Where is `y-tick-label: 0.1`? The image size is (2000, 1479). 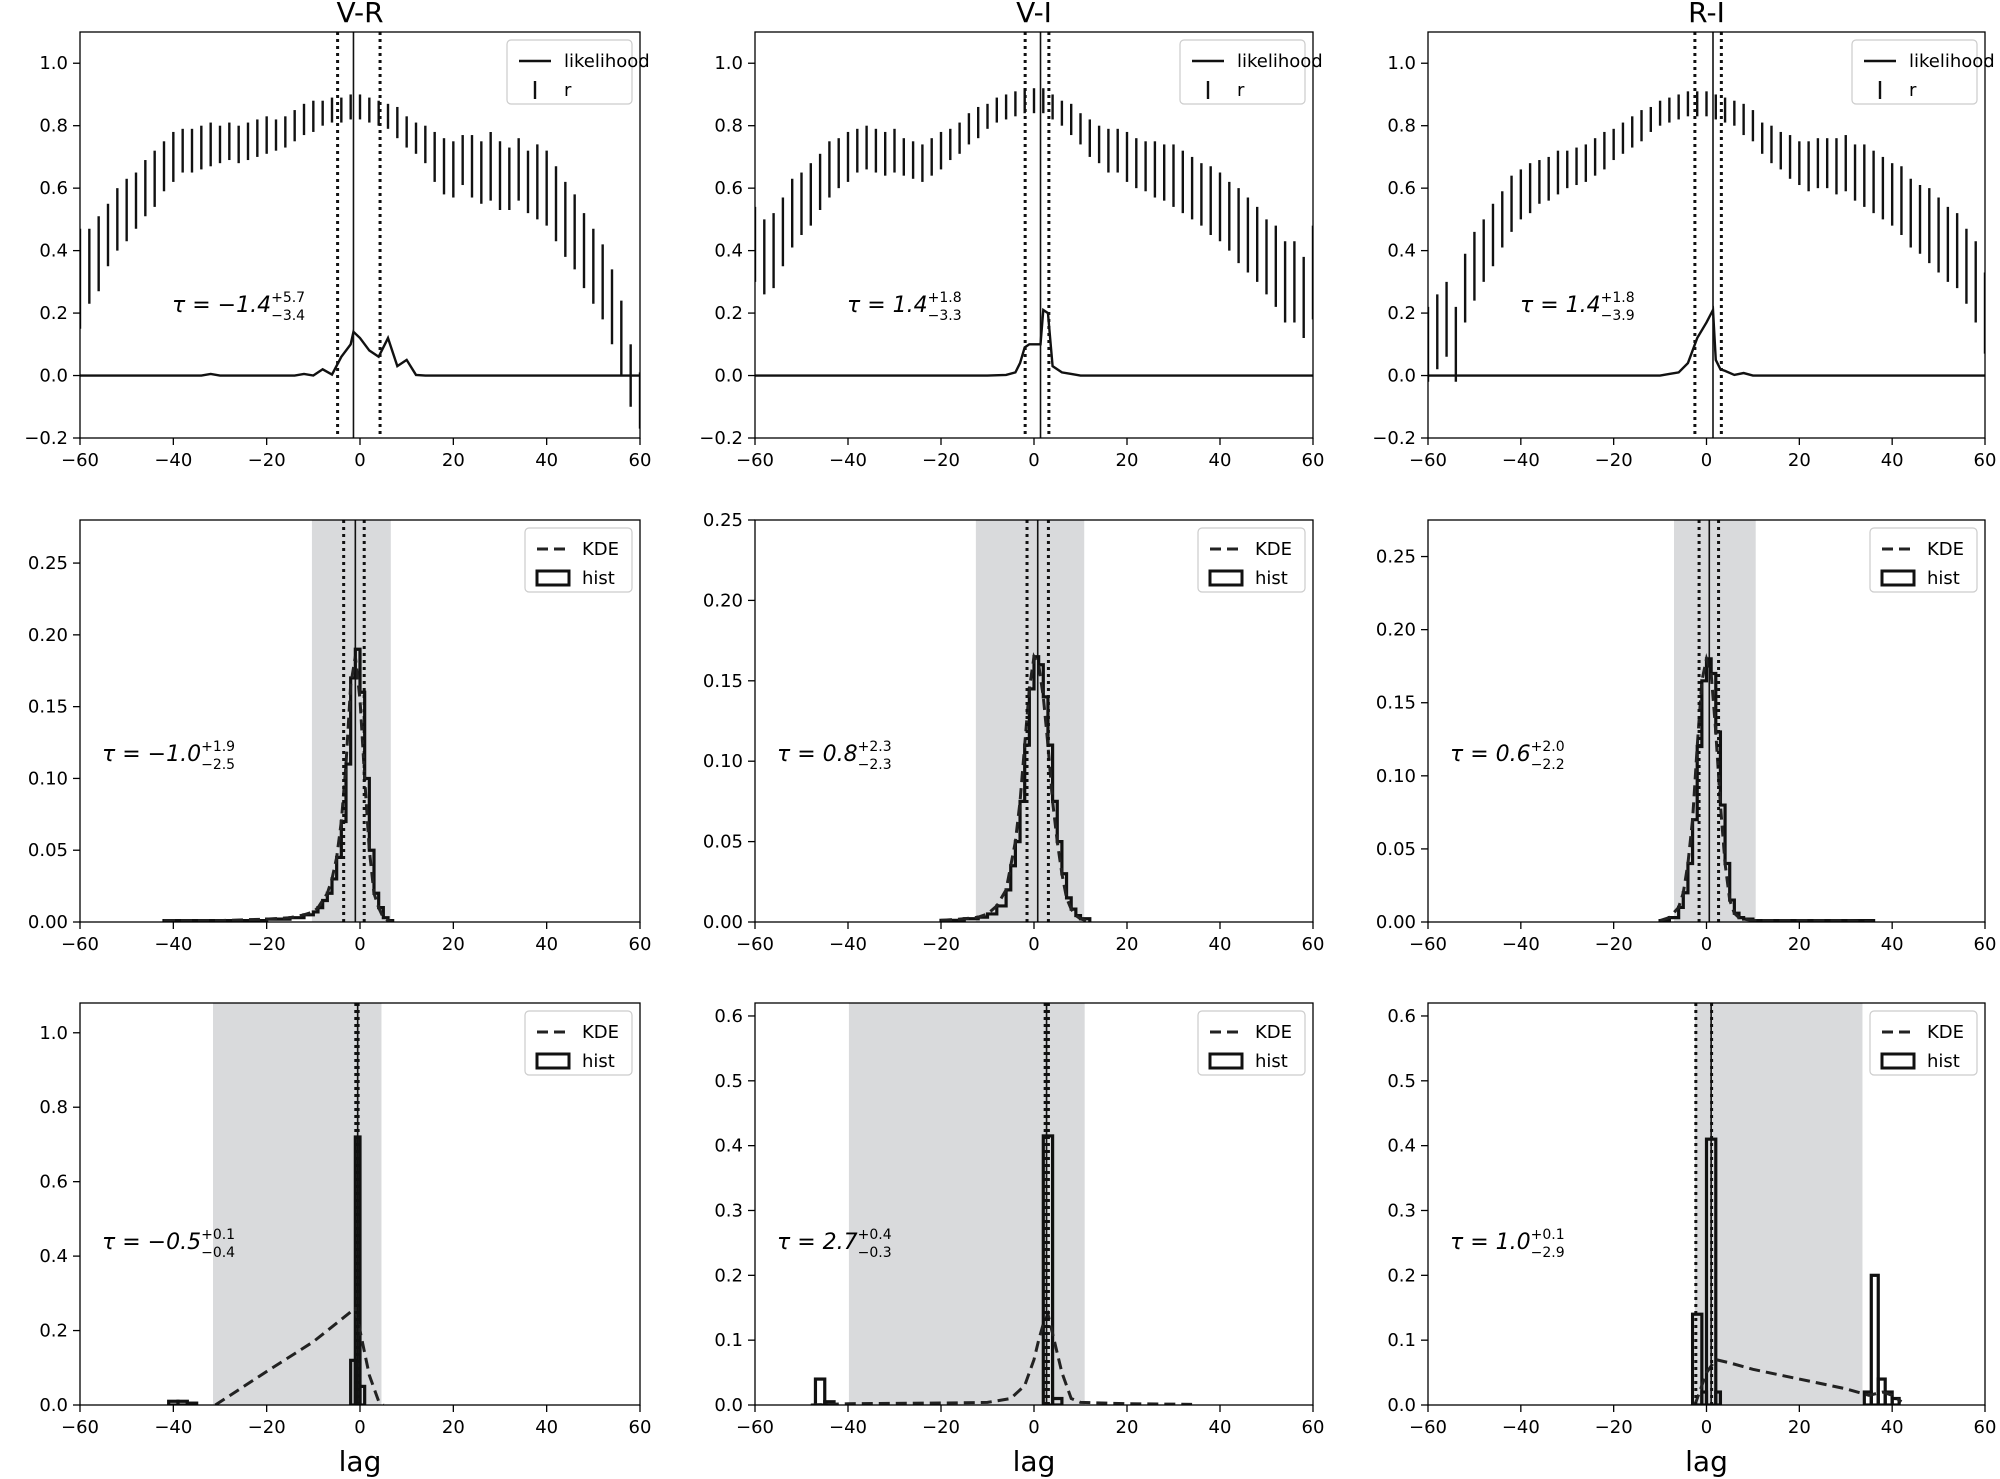 y-tick-label: 0.1 is located at coordinates (728, 1340).